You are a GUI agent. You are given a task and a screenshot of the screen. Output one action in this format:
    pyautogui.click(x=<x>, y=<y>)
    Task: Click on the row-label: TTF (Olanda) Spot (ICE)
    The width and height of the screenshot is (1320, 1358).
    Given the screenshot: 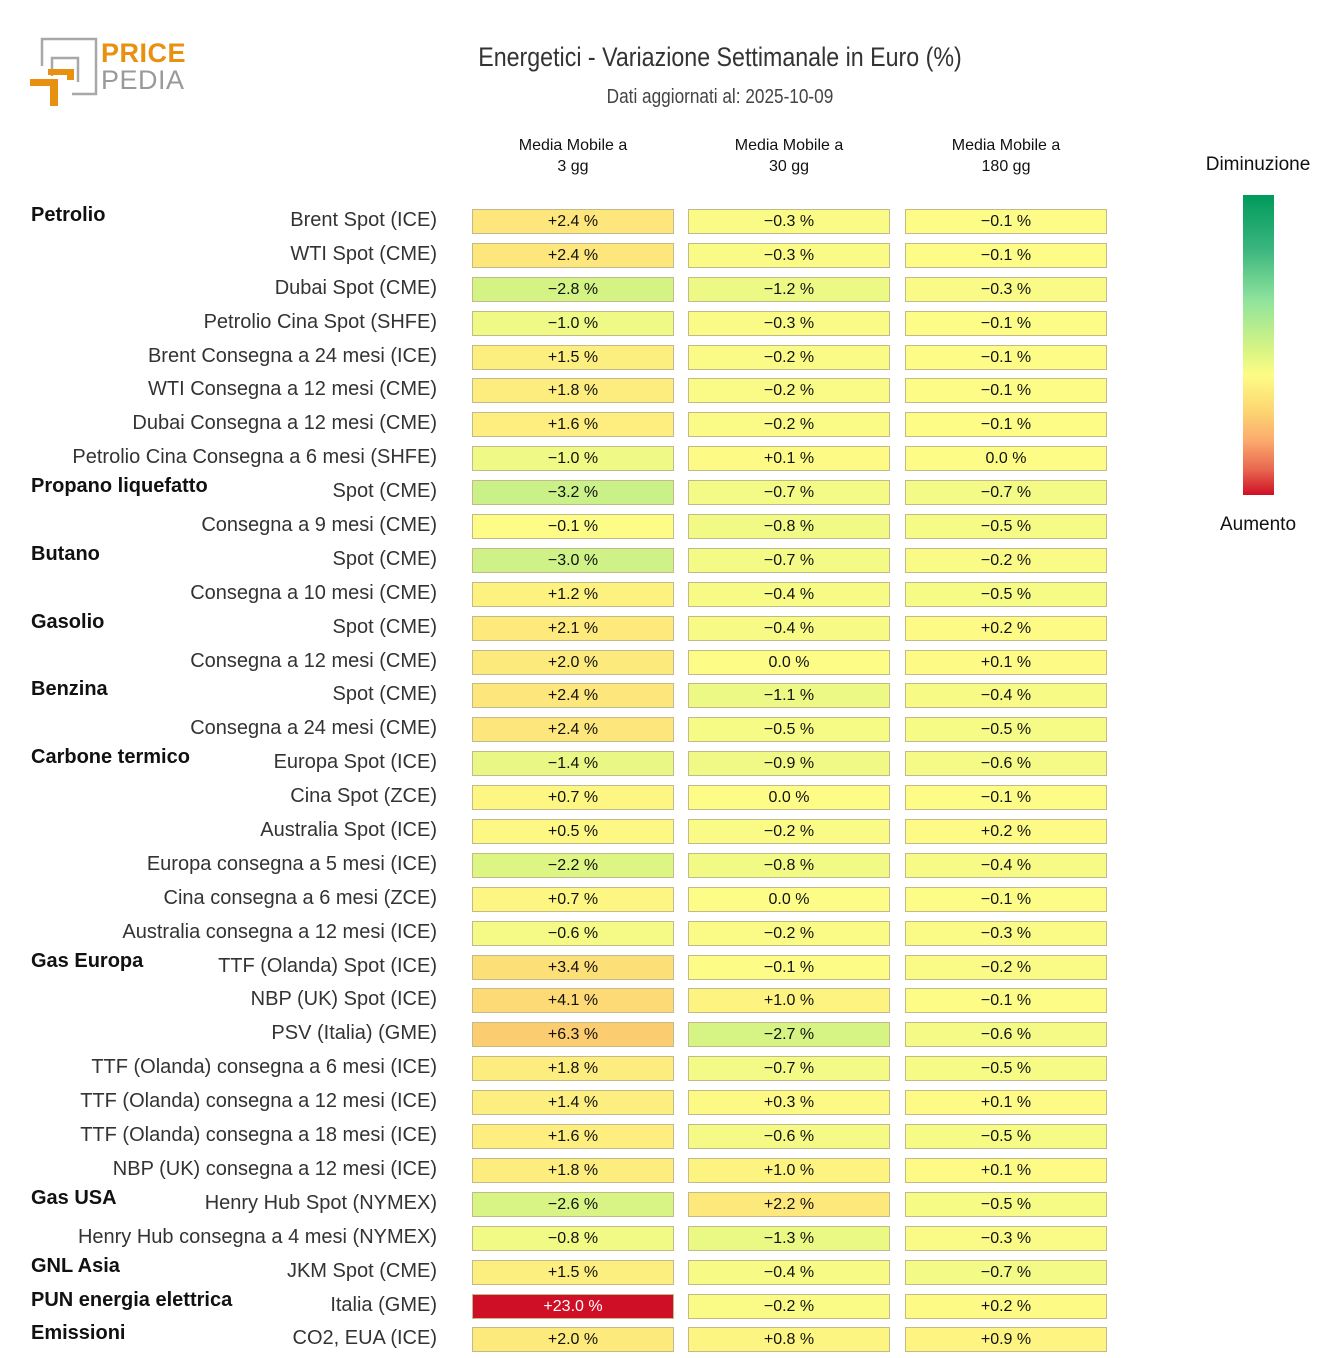 What is the action you would take?
    pyautogui.click(x=327, y=965)
    